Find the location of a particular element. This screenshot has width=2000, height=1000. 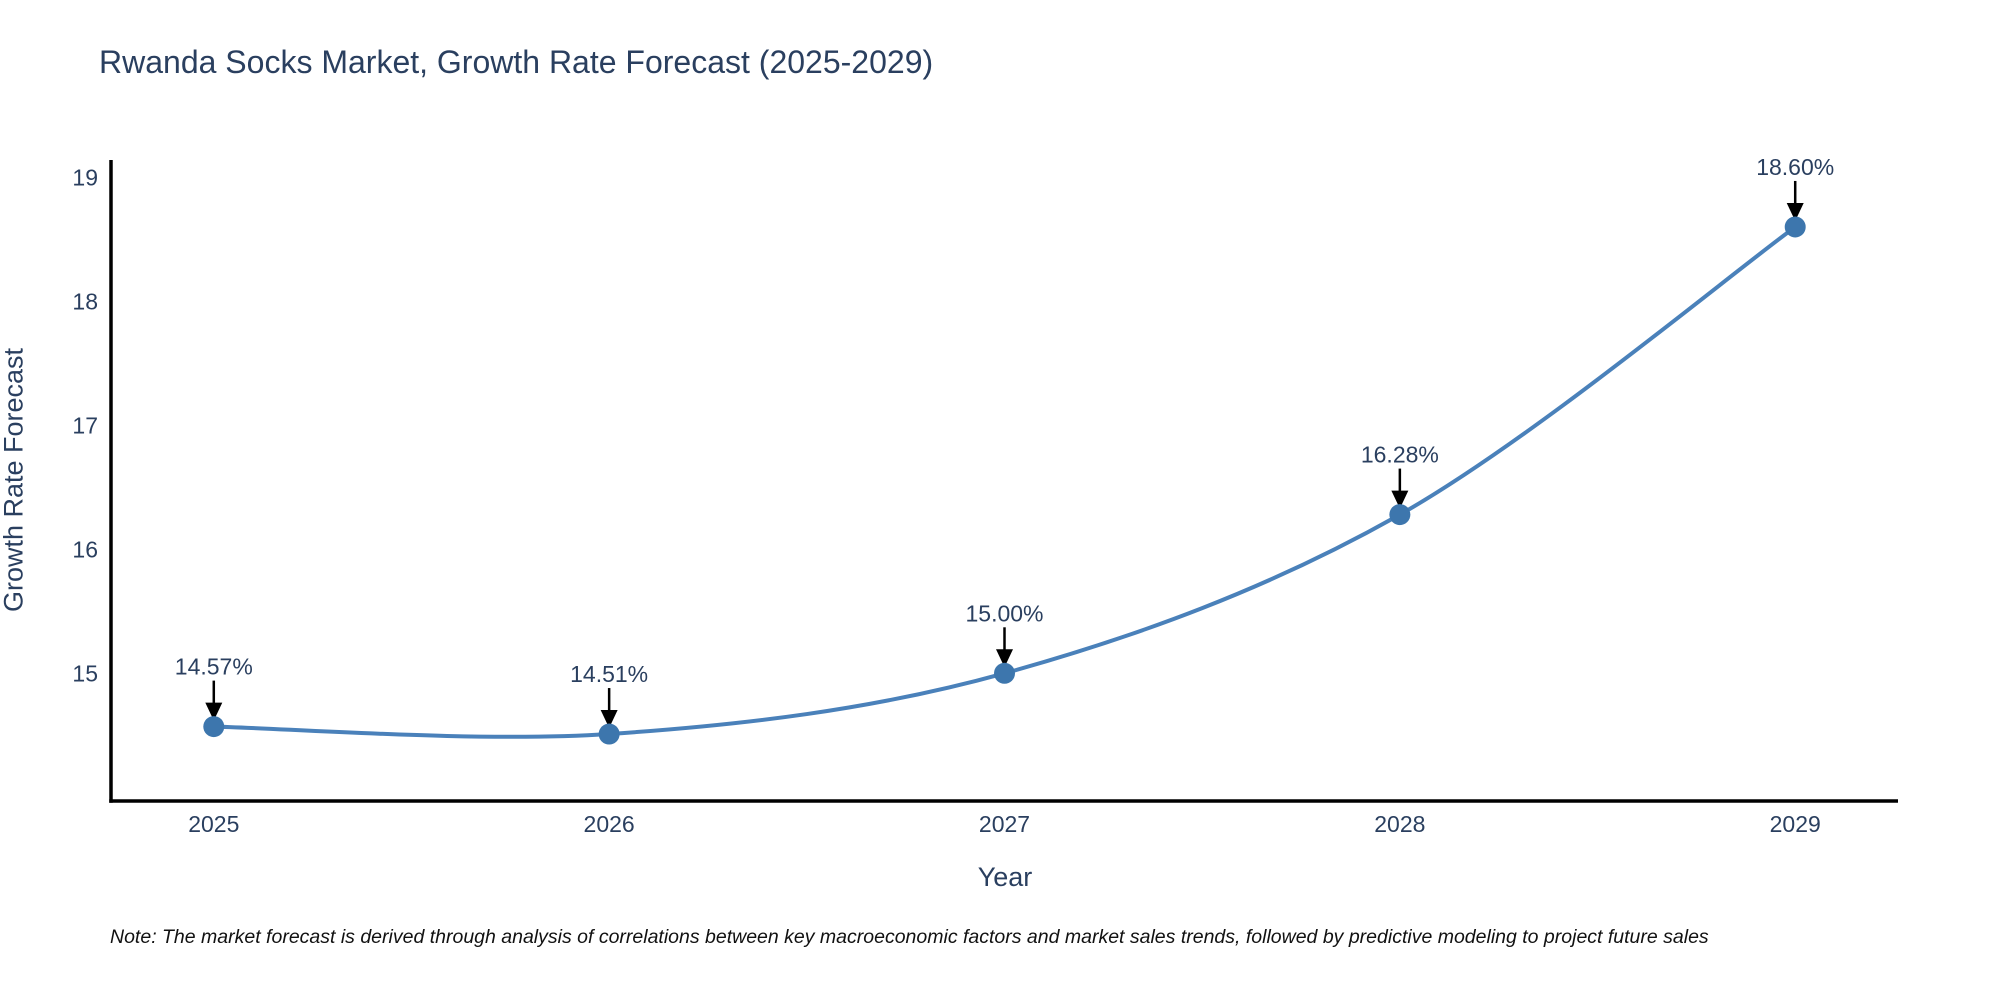

y-tick-18: 18 is located at coordinates (85, 301).